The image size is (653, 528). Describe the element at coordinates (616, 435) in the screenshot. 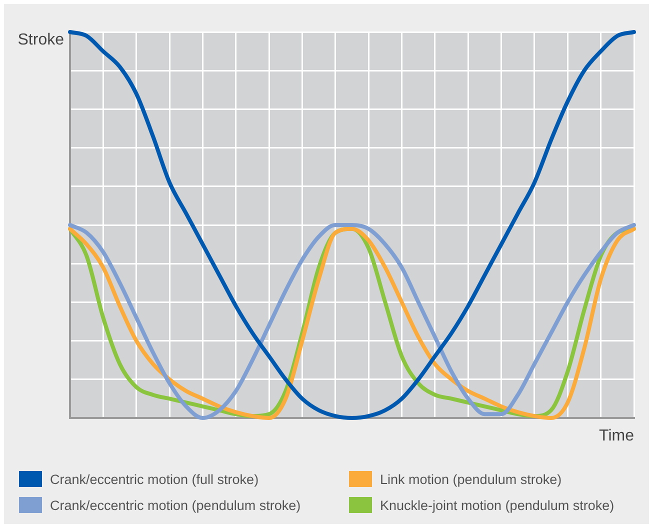

I see `x-axis-title: Time` at that location.